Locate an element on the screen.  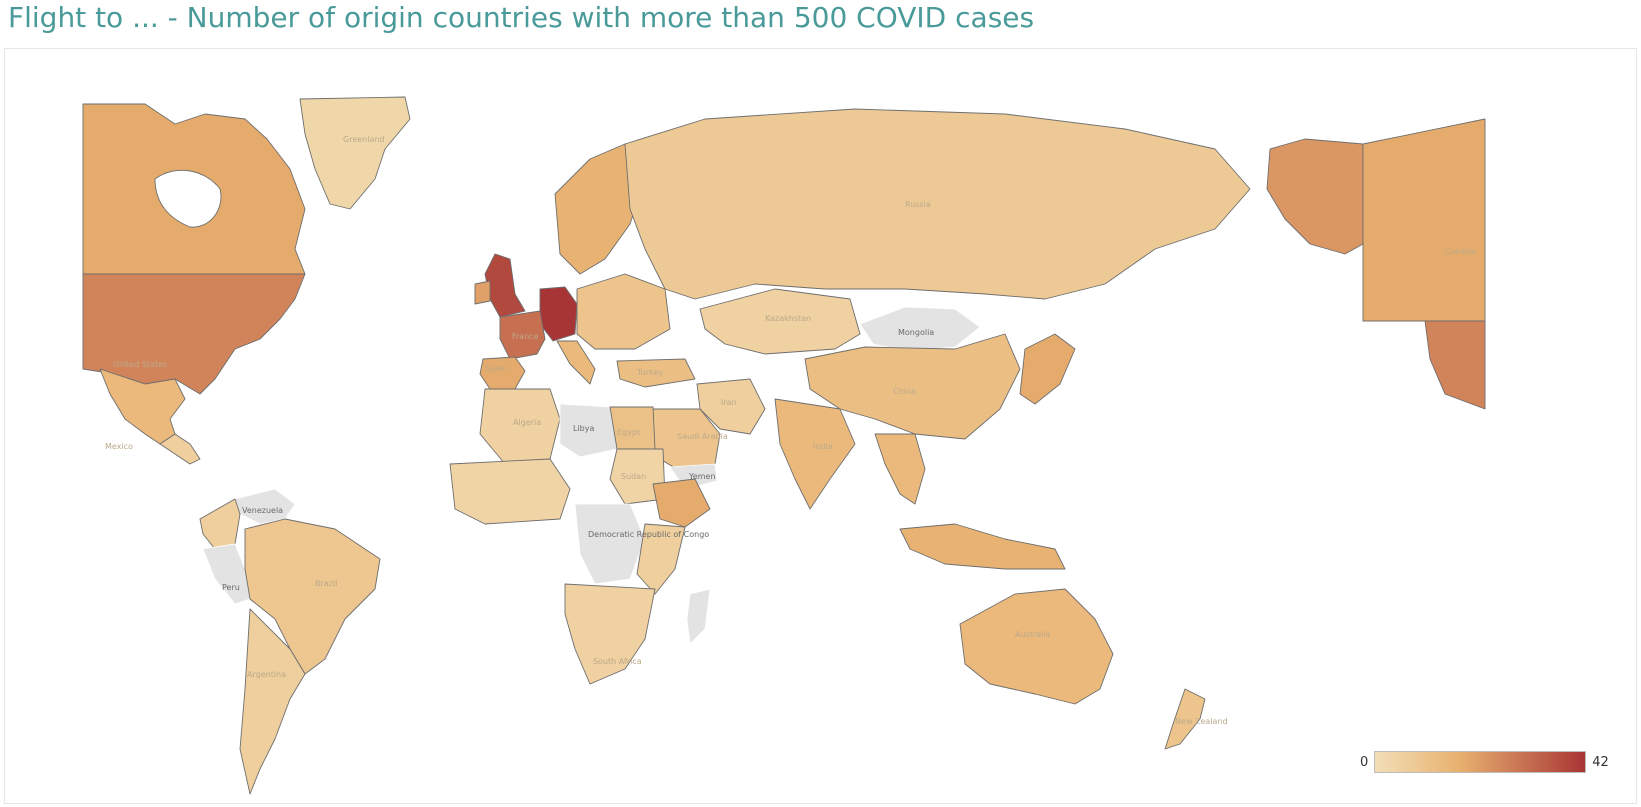
label-india: India is located at coordinates (823, 446).